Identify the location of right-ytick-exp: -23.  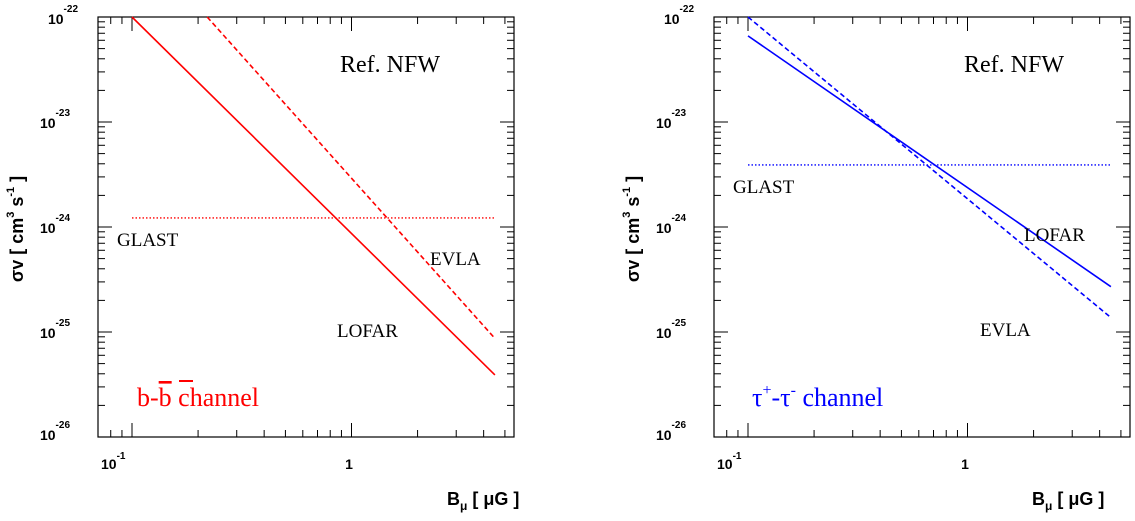
(679, 113).